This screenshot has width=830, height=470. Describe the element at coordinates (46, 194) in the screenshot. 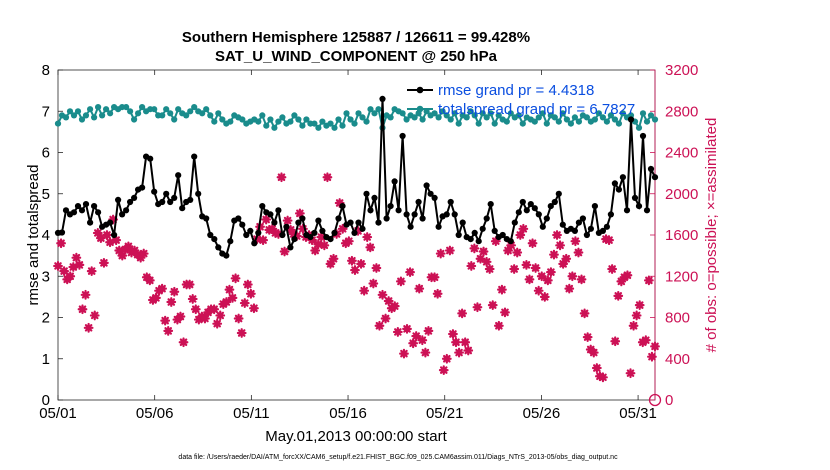

I see `y-left-tick-label: 5` at that location.